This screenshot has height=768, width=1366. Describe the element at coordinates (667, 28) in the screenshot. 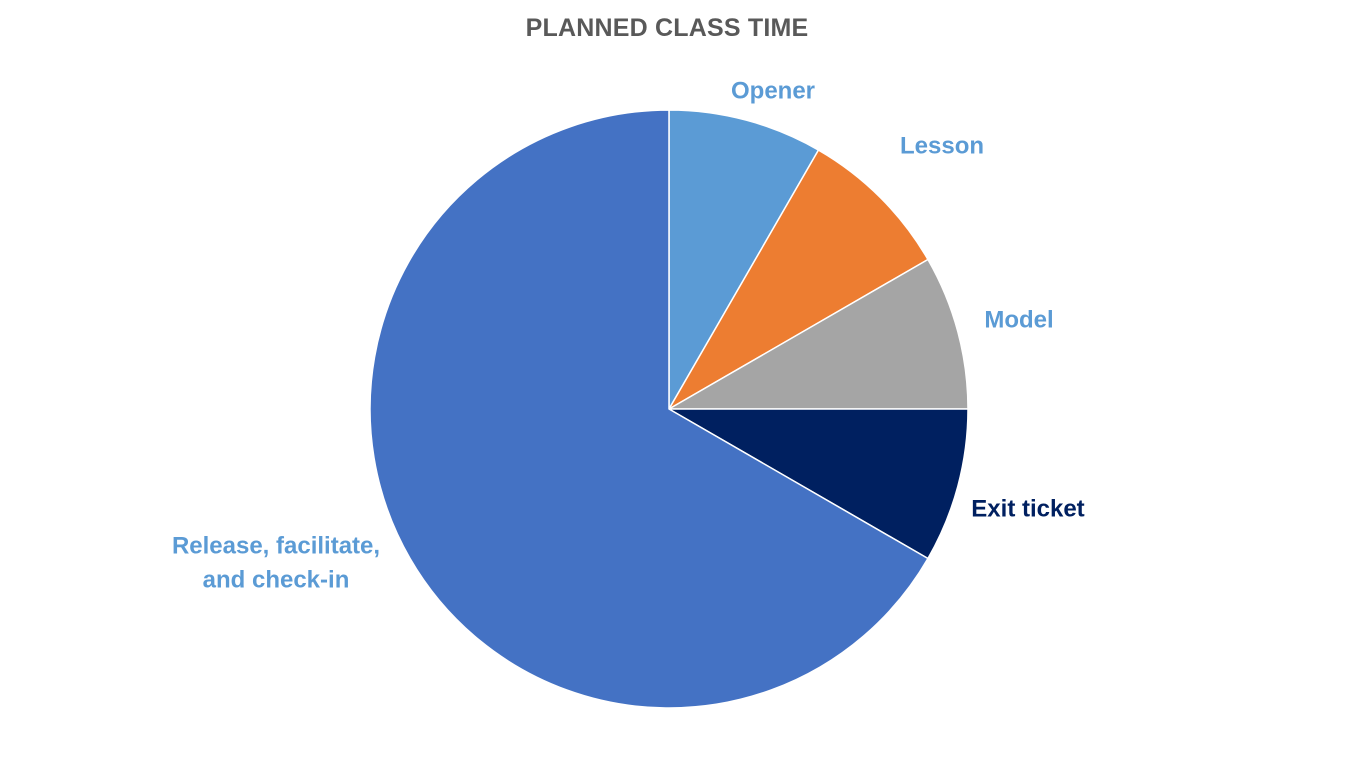

I see `chart-title: PLANNED CLASS TIME` at that location.